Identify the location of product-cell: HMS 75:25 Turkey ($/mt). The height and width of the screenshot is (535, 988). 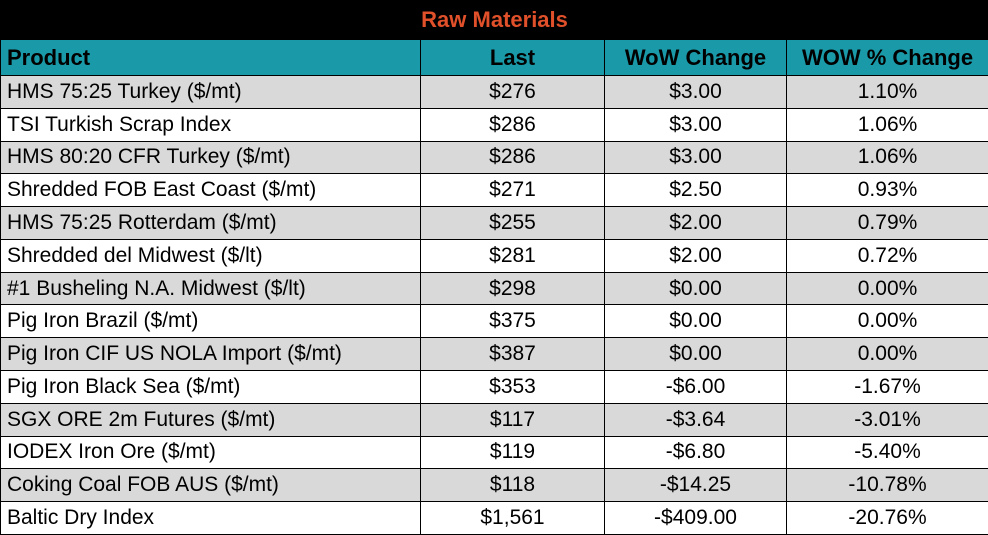
(210, 92).